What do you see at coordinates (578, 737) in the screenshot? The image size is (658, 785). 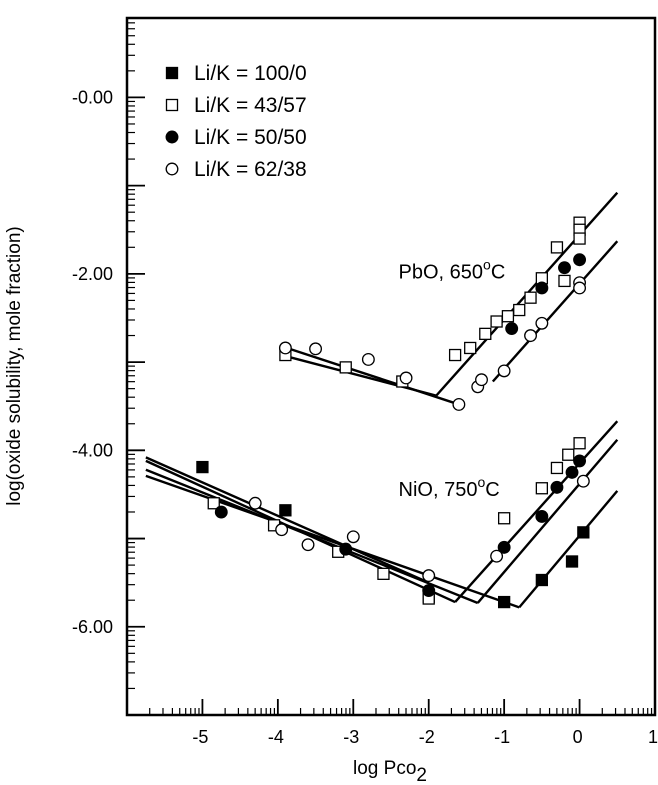 I see `x-tick-label: 0` at bounding box center [578, 737].